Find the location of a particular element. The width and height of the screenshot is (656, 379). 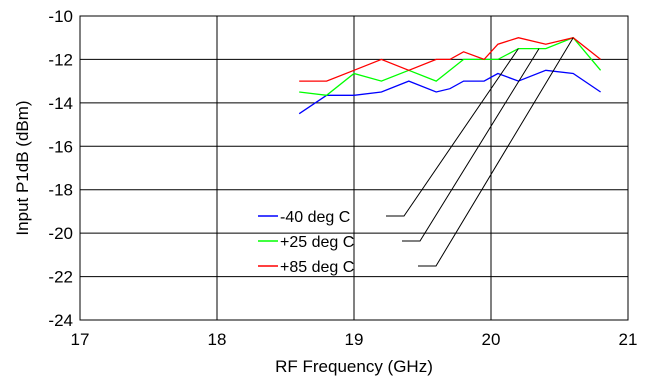

x-tick-label: 17 is located at coordinates (80, 339).